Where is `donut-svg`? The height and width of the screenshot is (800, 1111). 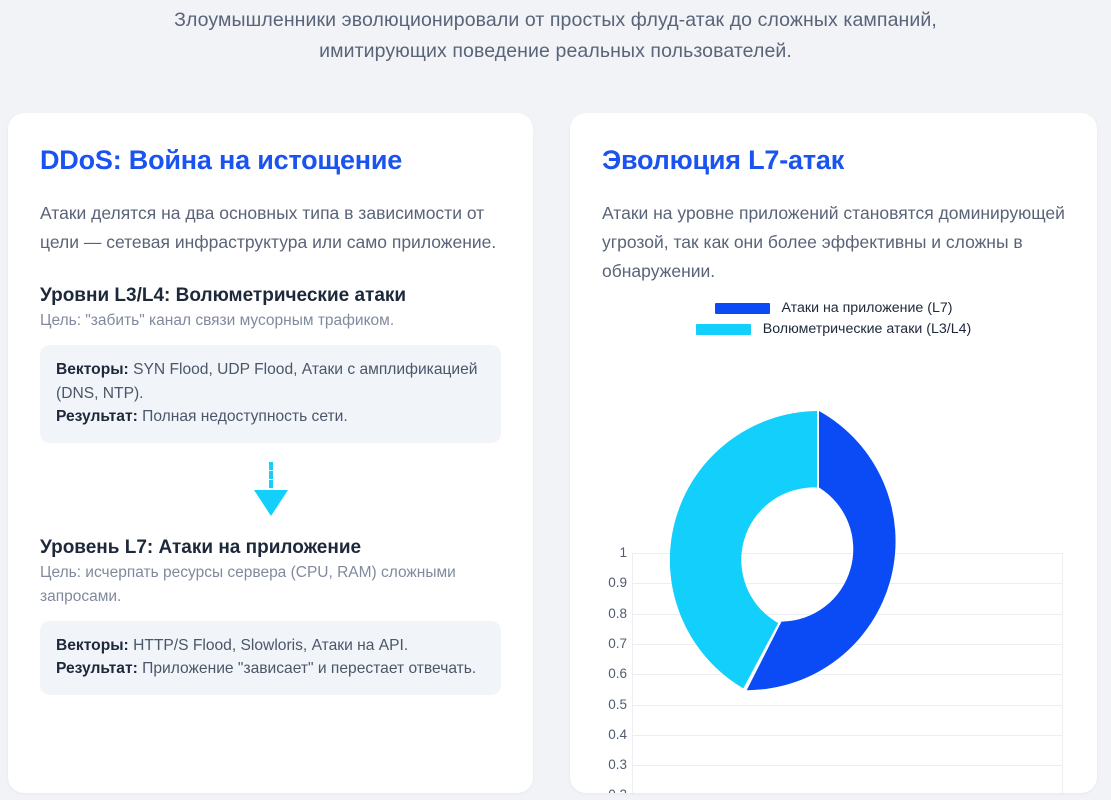
donut-svg is located at coordinates (783, 551).